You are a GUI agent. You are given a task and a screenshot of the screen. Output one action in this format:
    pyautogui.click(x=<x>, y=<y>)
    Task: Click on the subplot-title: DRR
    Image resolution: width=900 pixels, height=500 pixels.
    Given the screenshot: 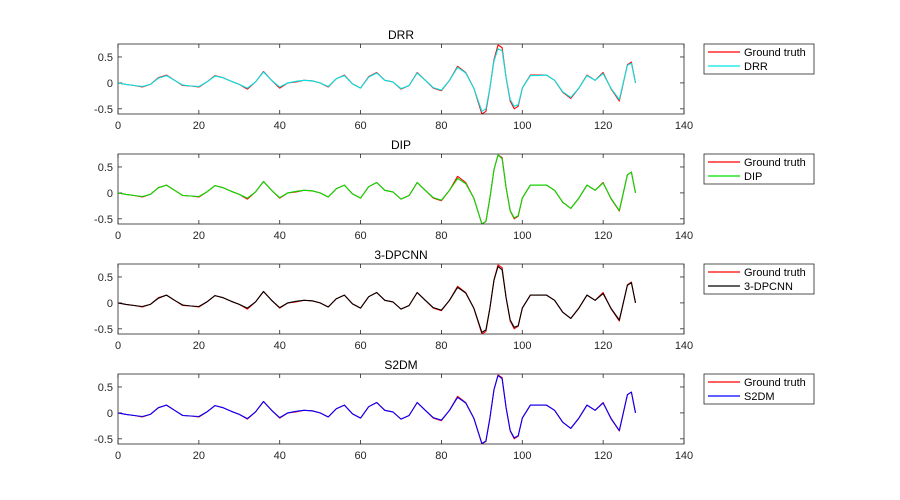 What is the action you would take?
    pyautogui.click(x=401, y=35)
    